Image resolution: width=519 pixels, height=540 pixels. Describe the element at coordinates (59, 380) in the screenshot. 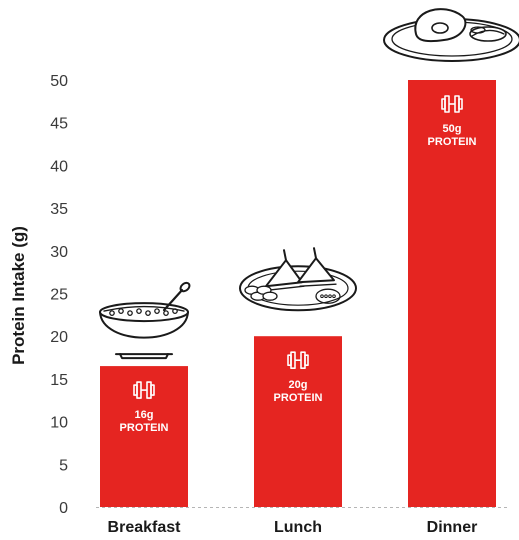

I see `y-tick-label: 15` at that location.